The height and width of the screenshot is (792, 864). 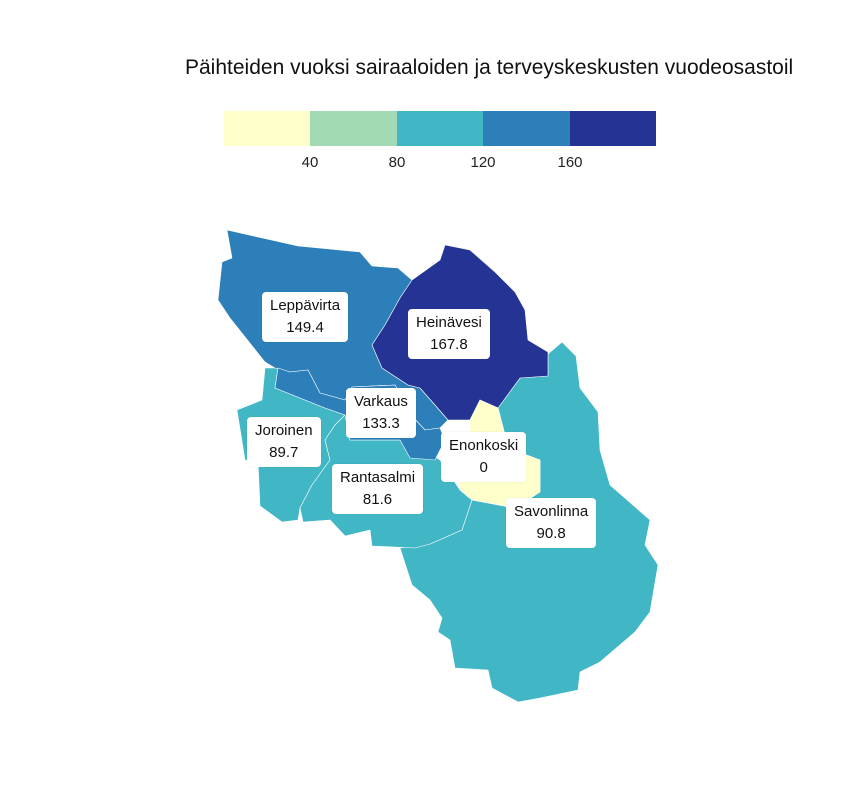 I want to click on legend-tick: 80, so click(x=397, y=162).